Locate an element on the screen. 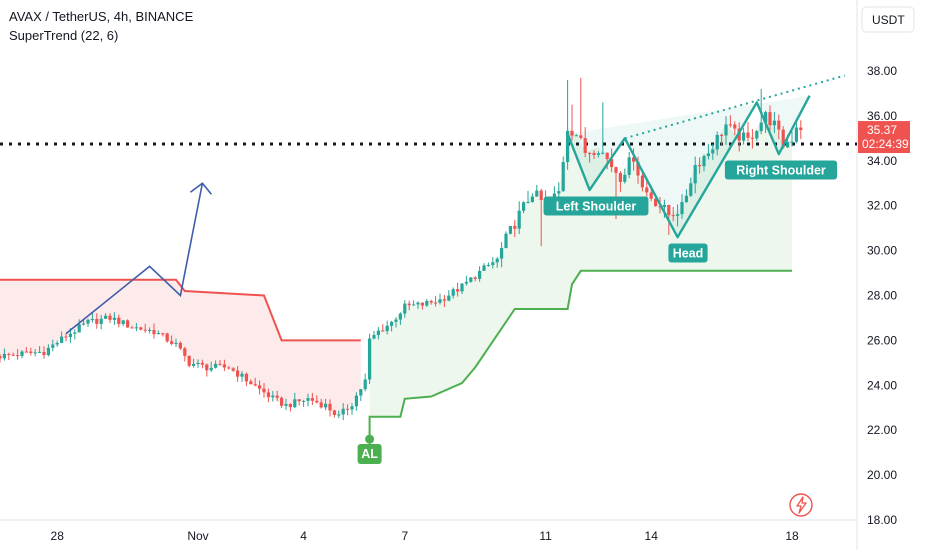  signal-dot is located at coordinates (370, 439).